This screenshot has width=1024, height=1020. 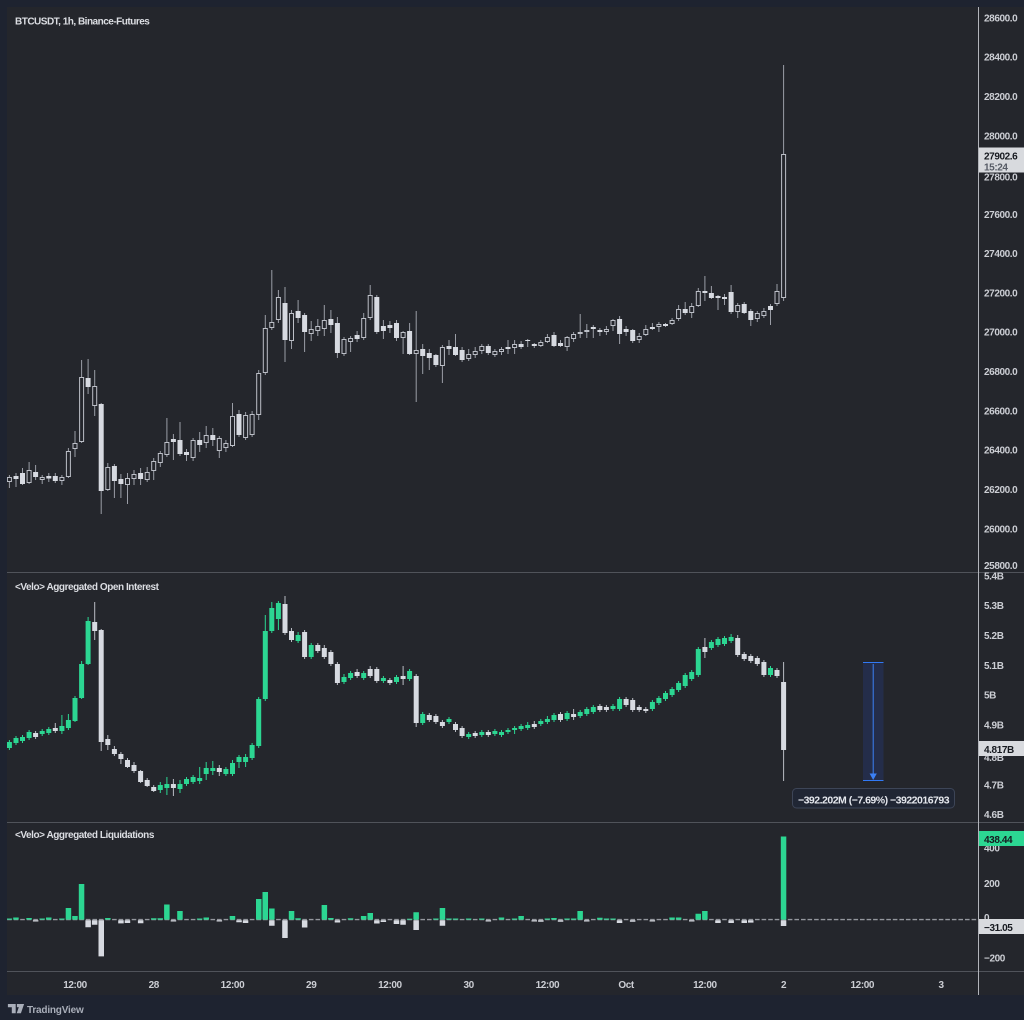 I want to click on svg-text: −31.05, so click(x=998, y=928).